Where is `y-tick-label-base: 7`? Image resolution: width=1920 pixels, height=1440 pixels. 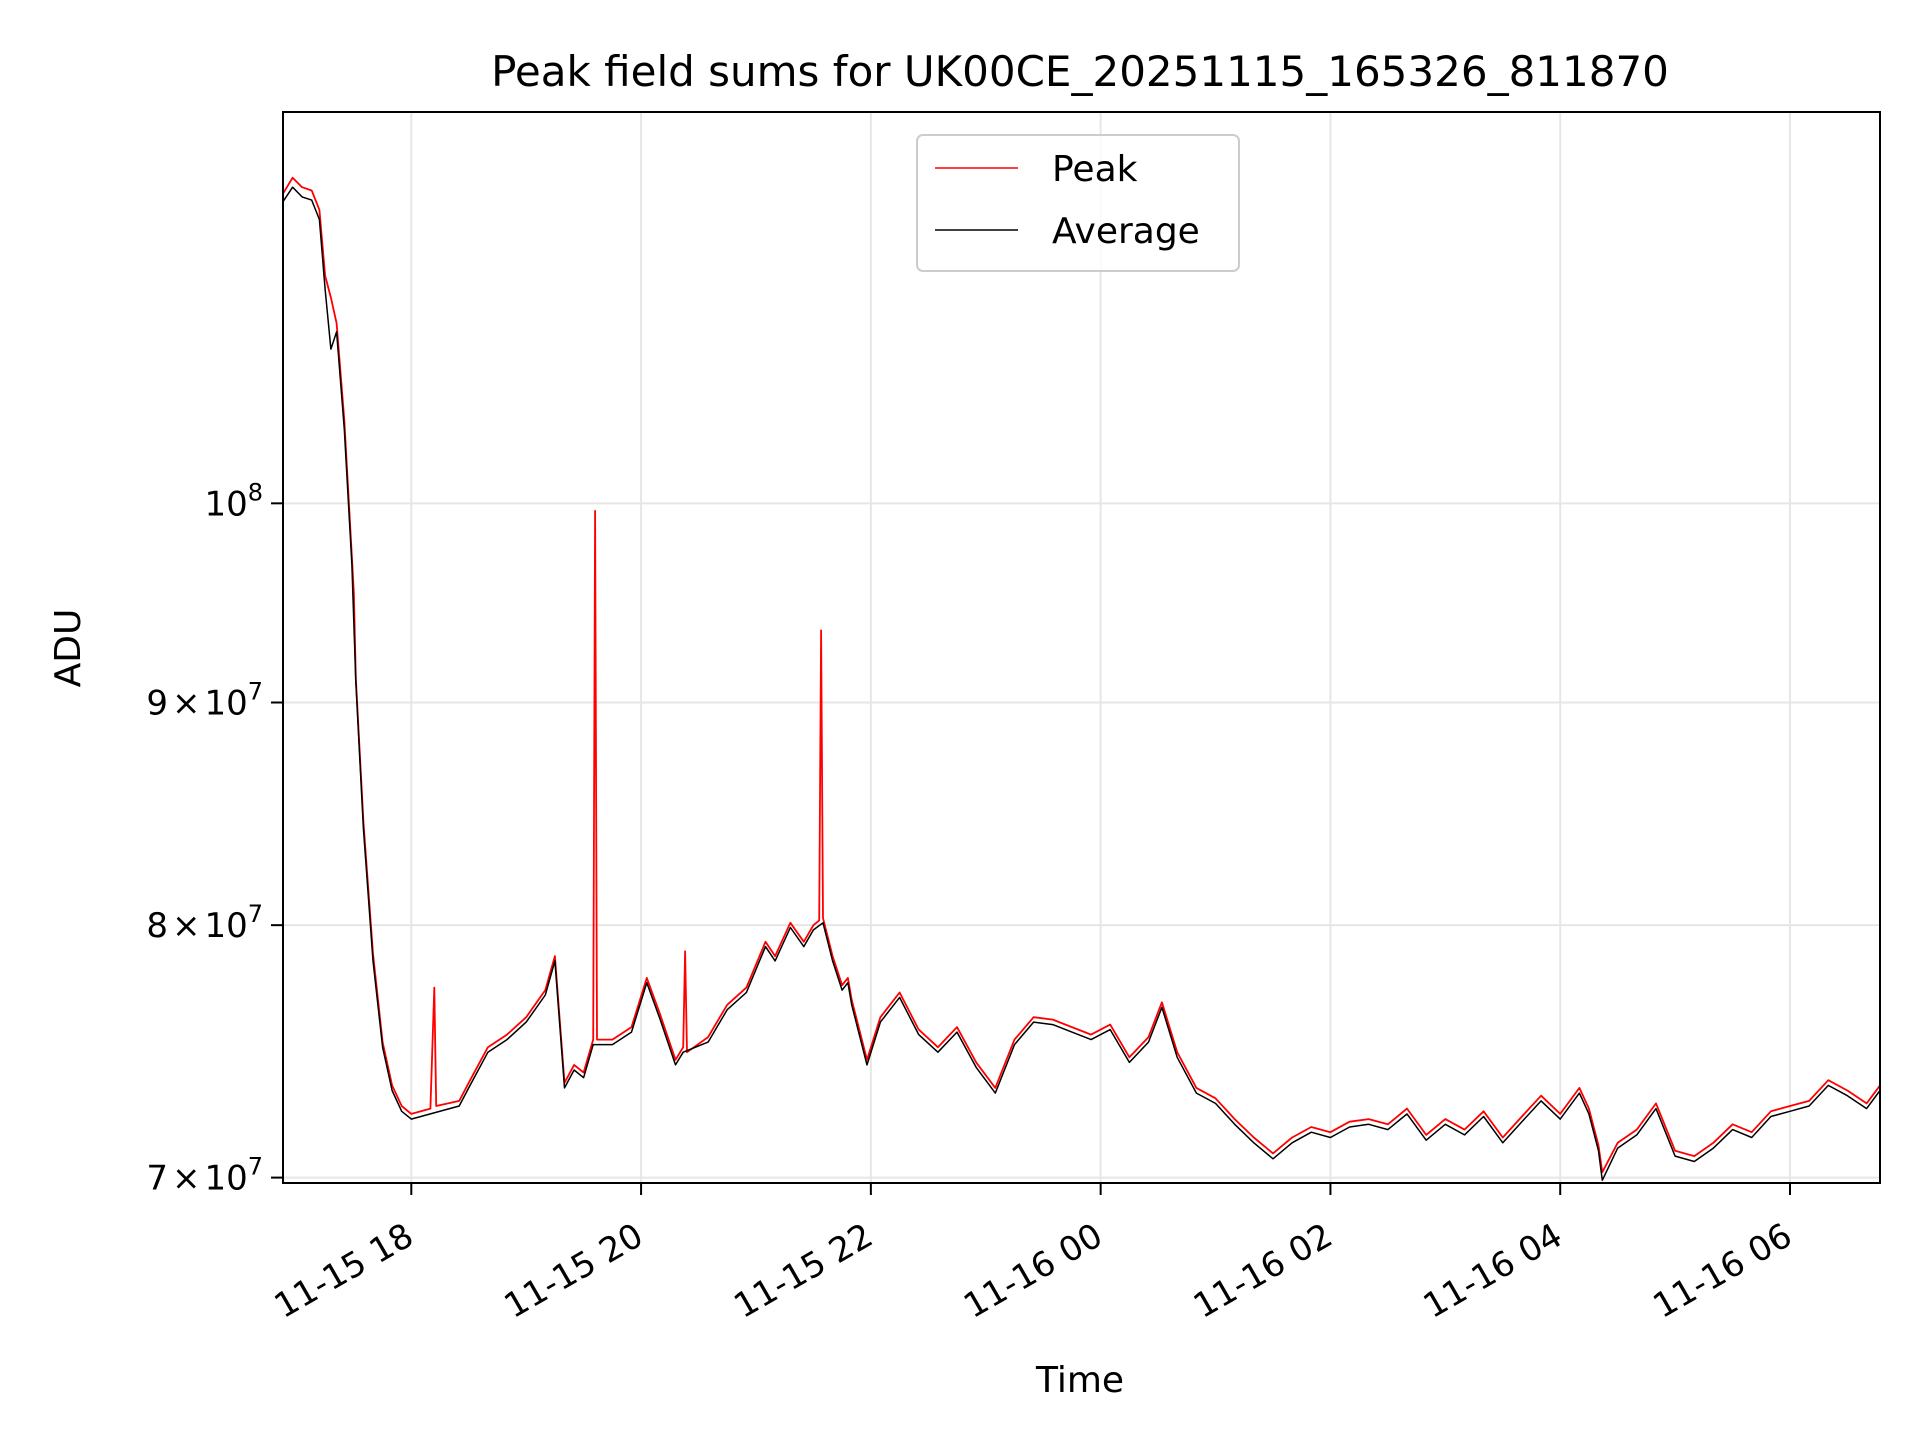
y-tick-label-base: 7 is located at coordinates (157, 1179).